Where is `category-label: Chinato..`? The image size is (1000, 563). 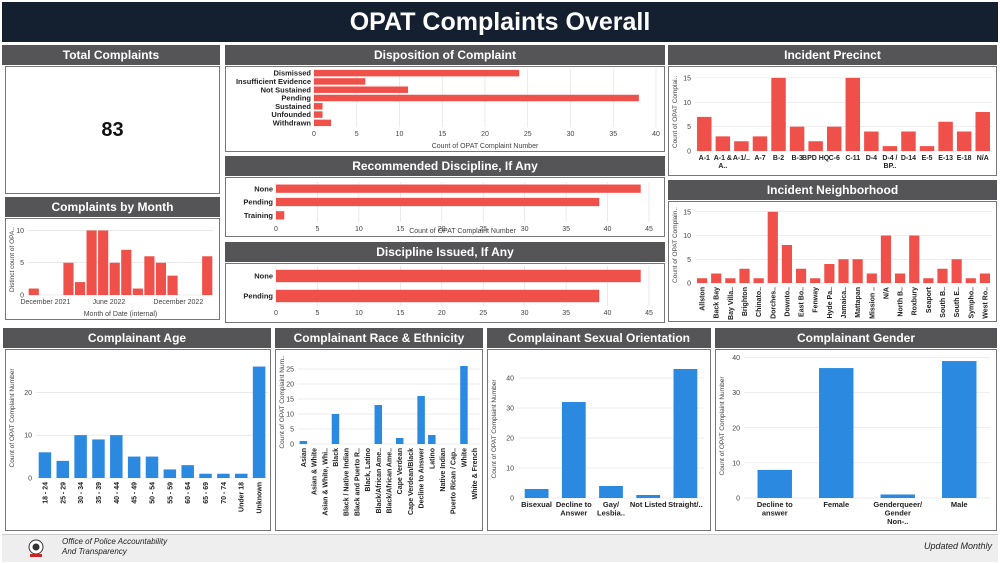 category-label: Chinato.. is located at coordinates (759, 302).